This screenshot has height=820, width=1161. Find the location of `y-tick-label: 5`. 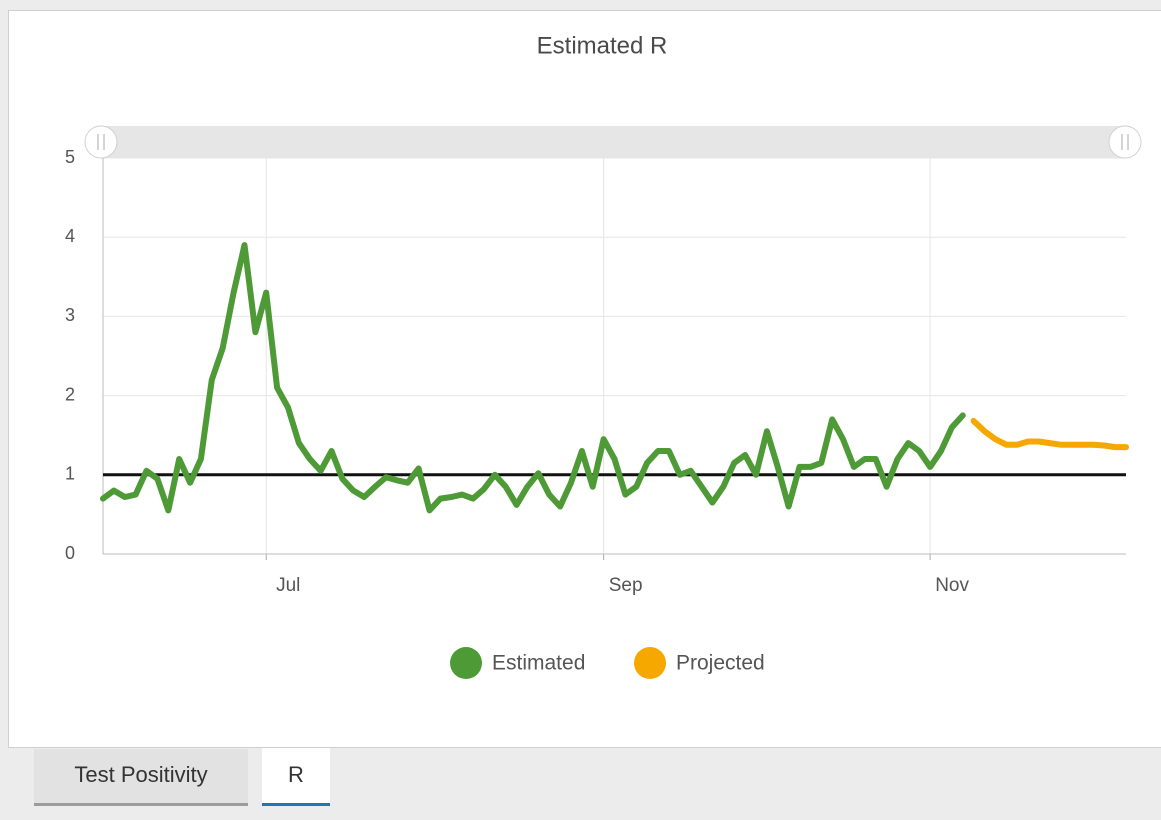

y-tick-label: 5 is located at coordinates (70, 157).